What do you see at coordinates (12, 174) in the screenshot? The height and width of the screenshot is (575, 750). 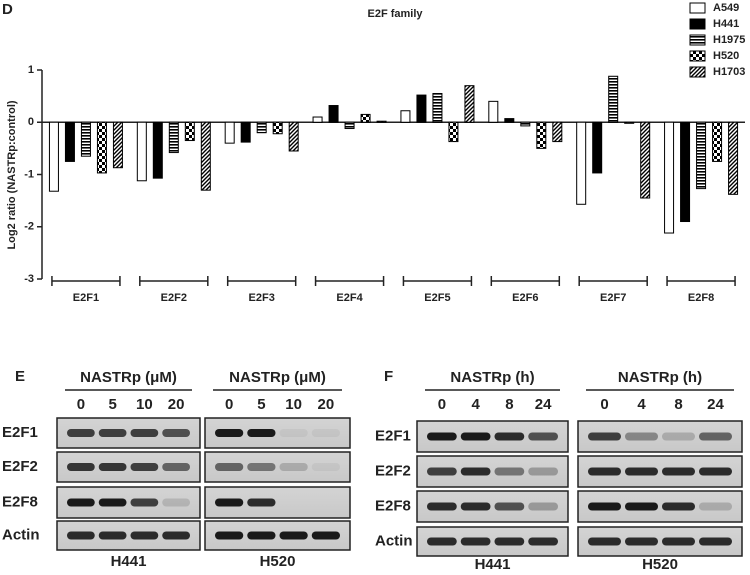 I see `y-axis-label: Log2 ratio (NASTRp:control)` at bounding box center [12, 174].